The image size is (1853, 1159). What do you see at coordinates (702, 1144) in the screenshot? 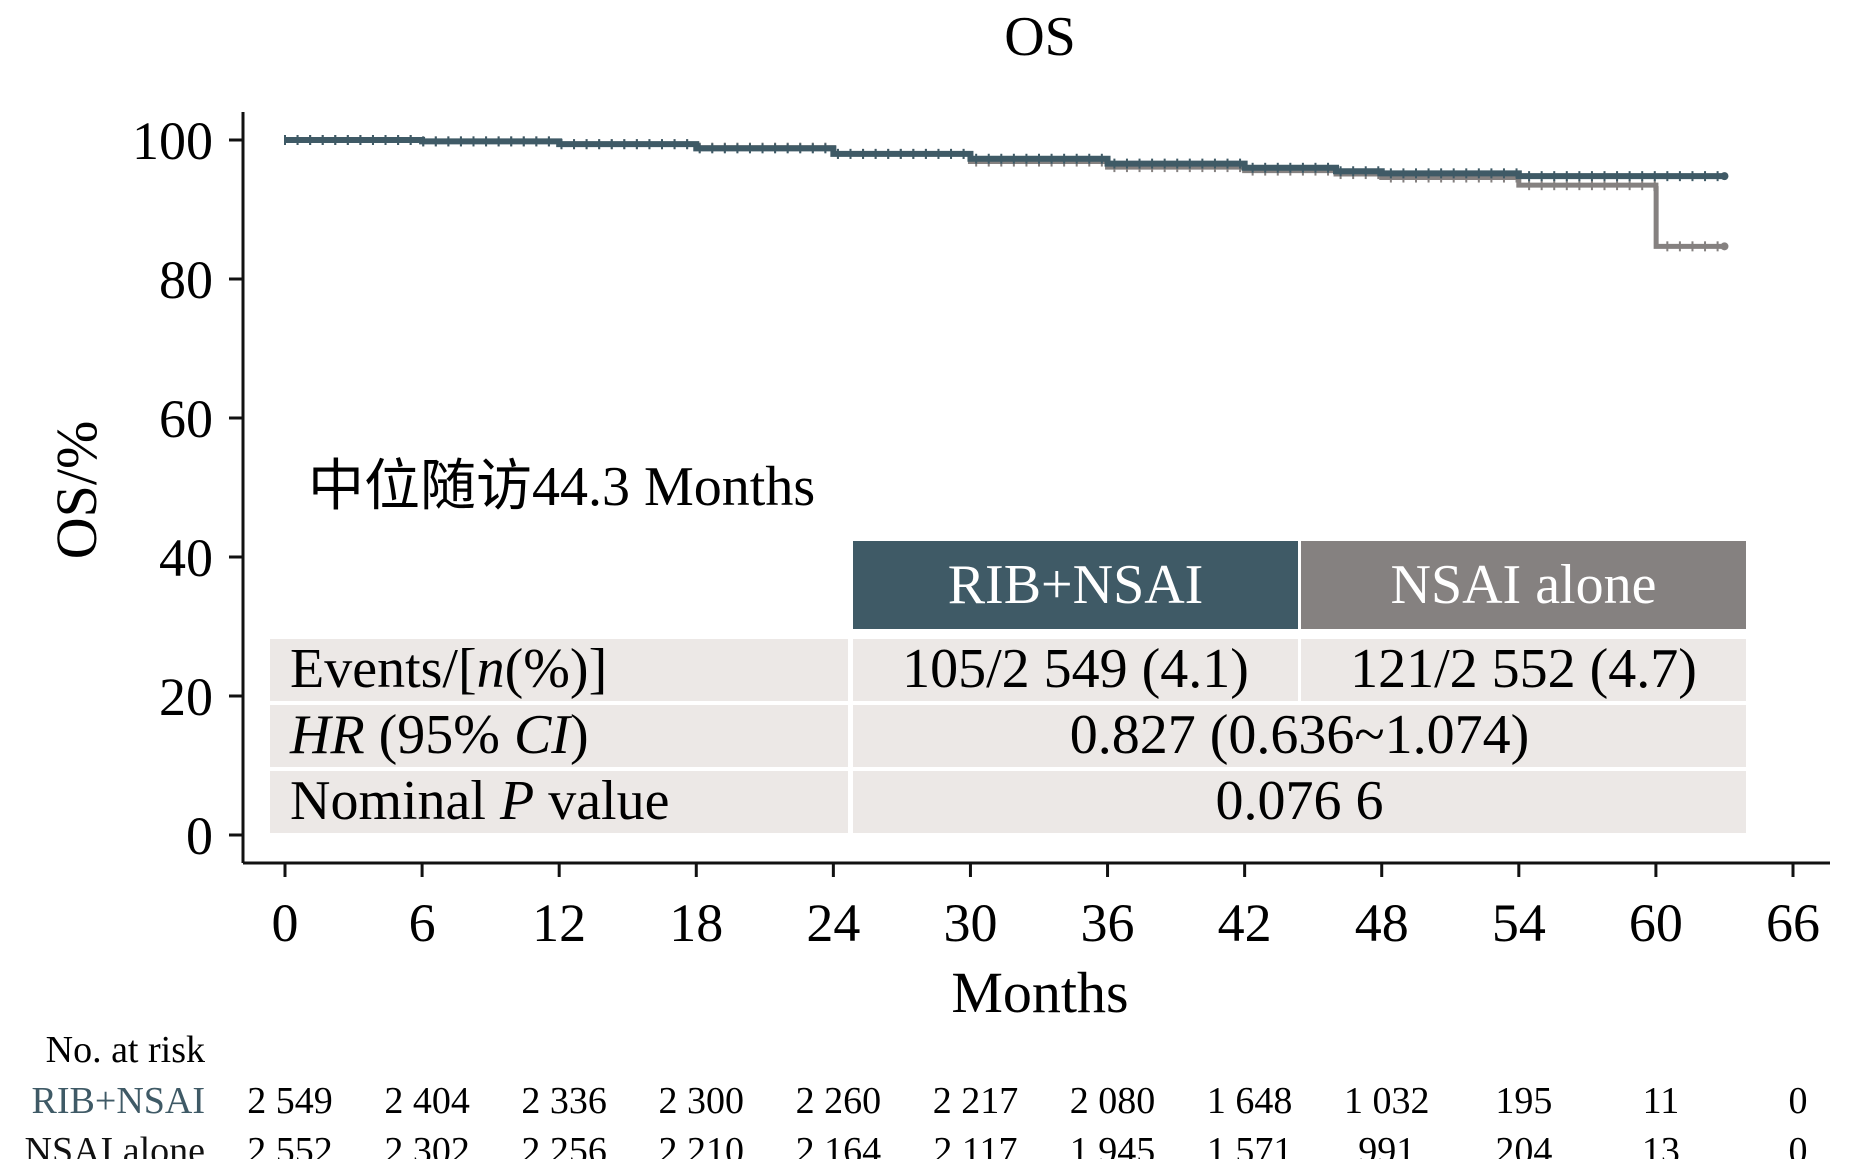
I see `risk-value: 2 210` at bounding box center [702, 1144].